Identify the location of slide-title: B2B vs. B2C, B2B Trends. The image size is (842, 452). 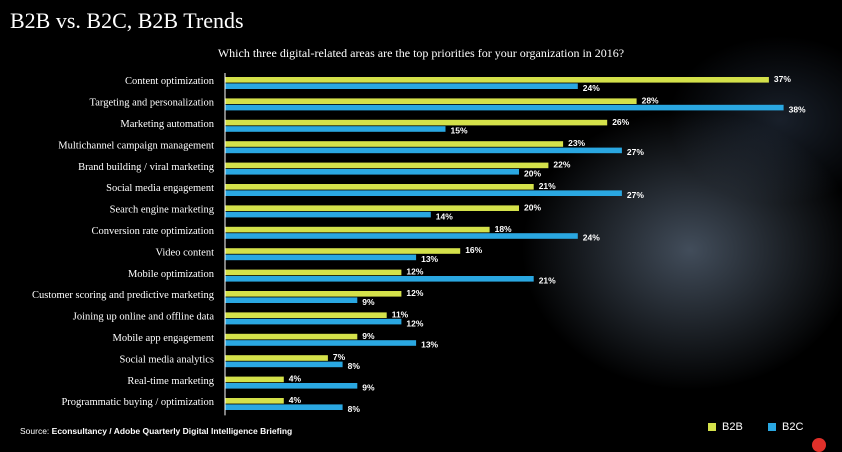
(127, 20).